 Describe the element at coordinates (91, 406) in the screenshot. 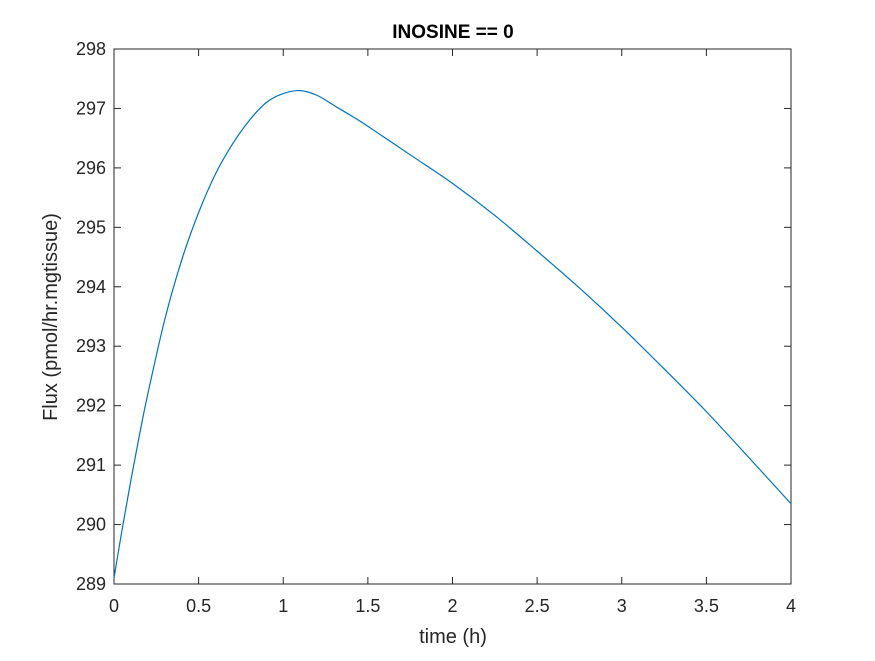

I see `y-tick-label: 292` at that location.